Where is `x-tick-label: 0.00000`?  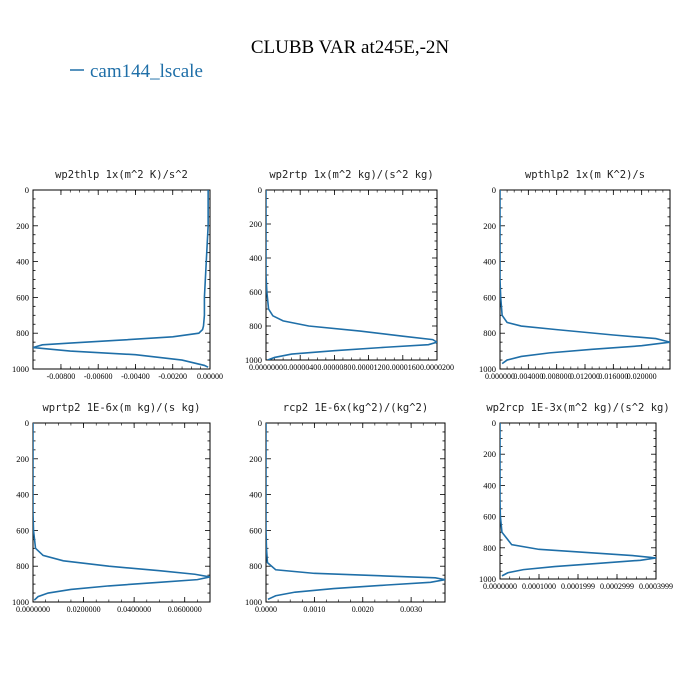
x-tick-label: 0.00000 is located at coordinates (210, 376).